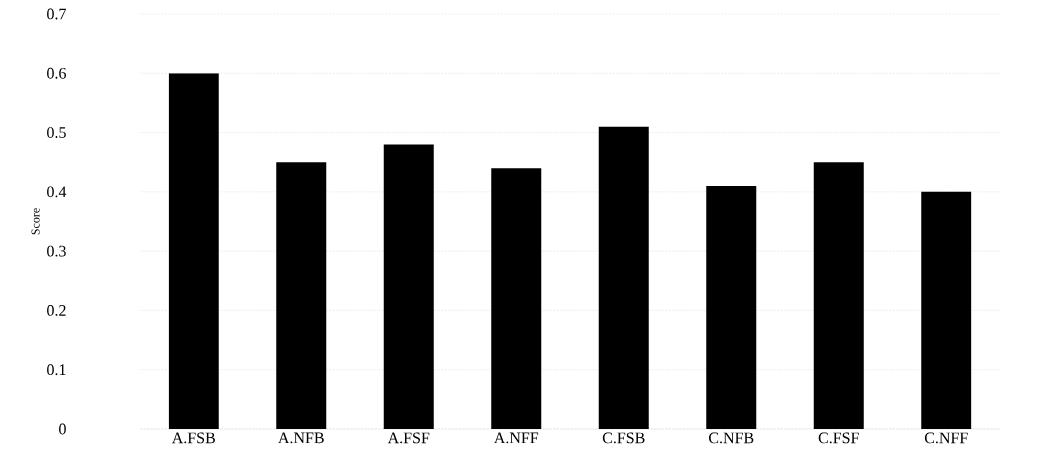 The height and width of the screenshot is (474, 1038). Describe the element at coordinates (408, 438) in the screenshot. I see `x-tick-label: A.FSF` at that location.